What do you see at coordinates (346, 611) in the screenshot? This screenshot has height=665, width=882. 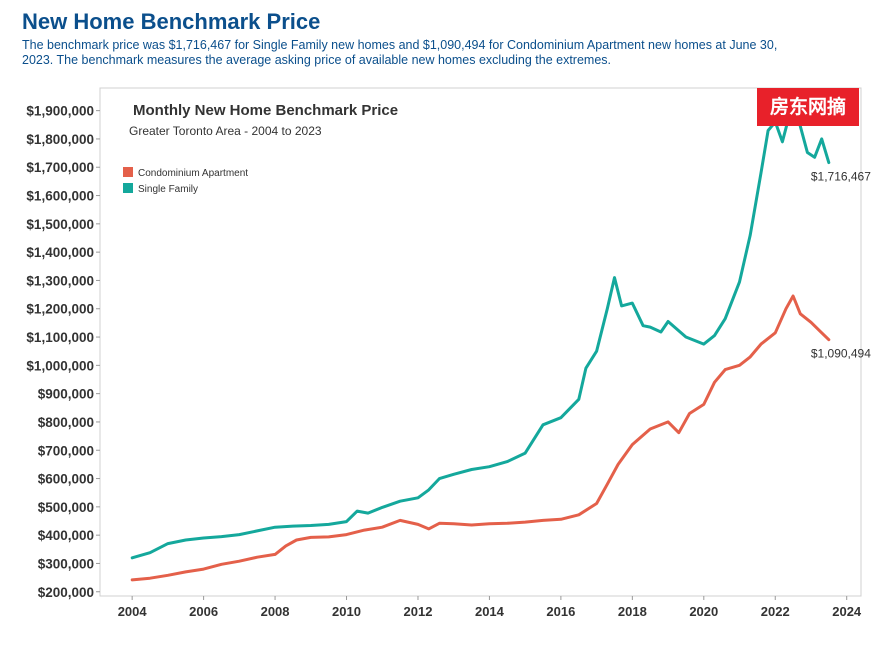 I see `x-tick-label: 2010` at bounding box center [346, 611].